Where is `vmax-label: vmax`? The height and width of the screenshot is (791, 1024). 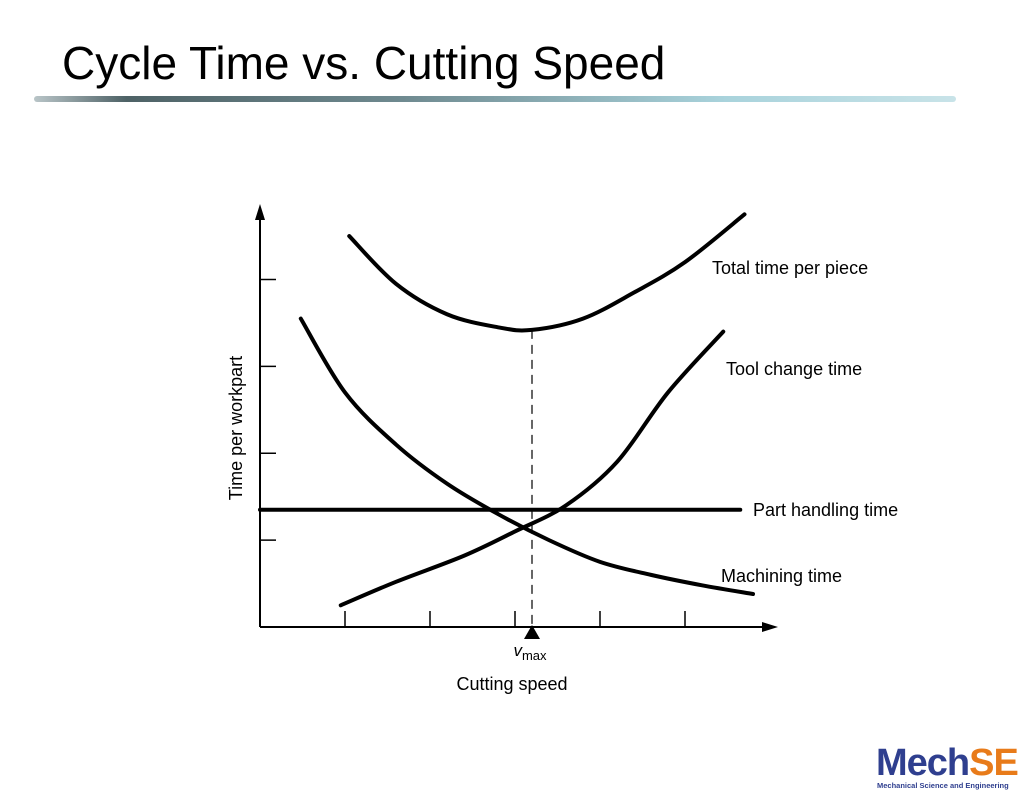 vmax-label: vmax is located at coordinates (530, 652).